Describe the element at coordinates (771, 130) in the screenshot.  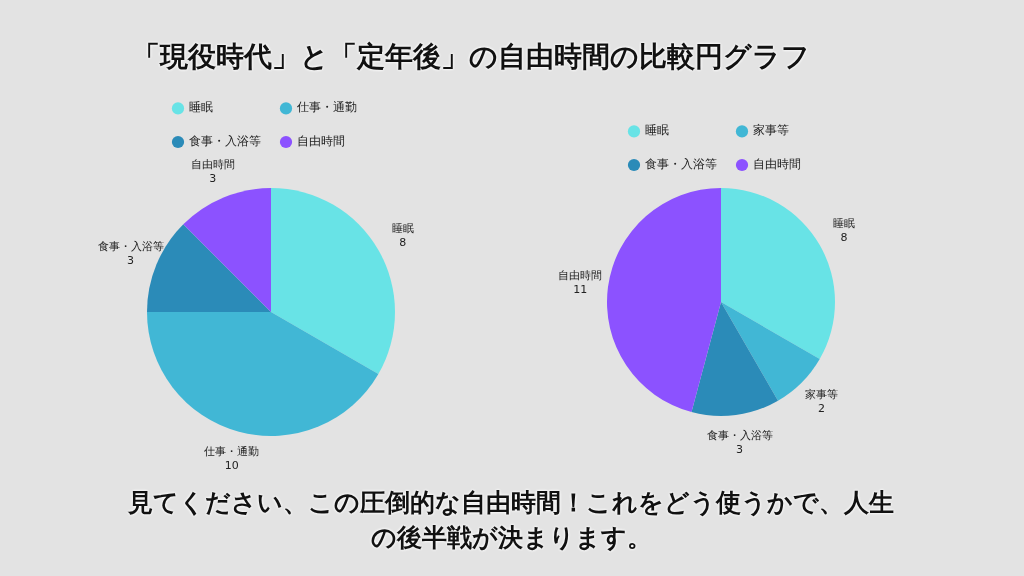
I see `legend-label: 家事等` at that location.